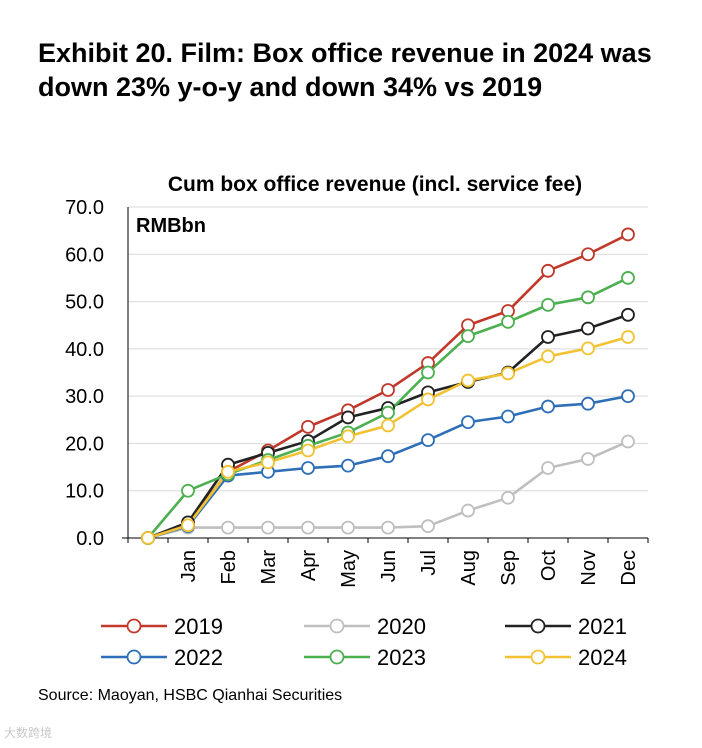  I want to click on legend-label-2021: 2021, so click(602, 626).